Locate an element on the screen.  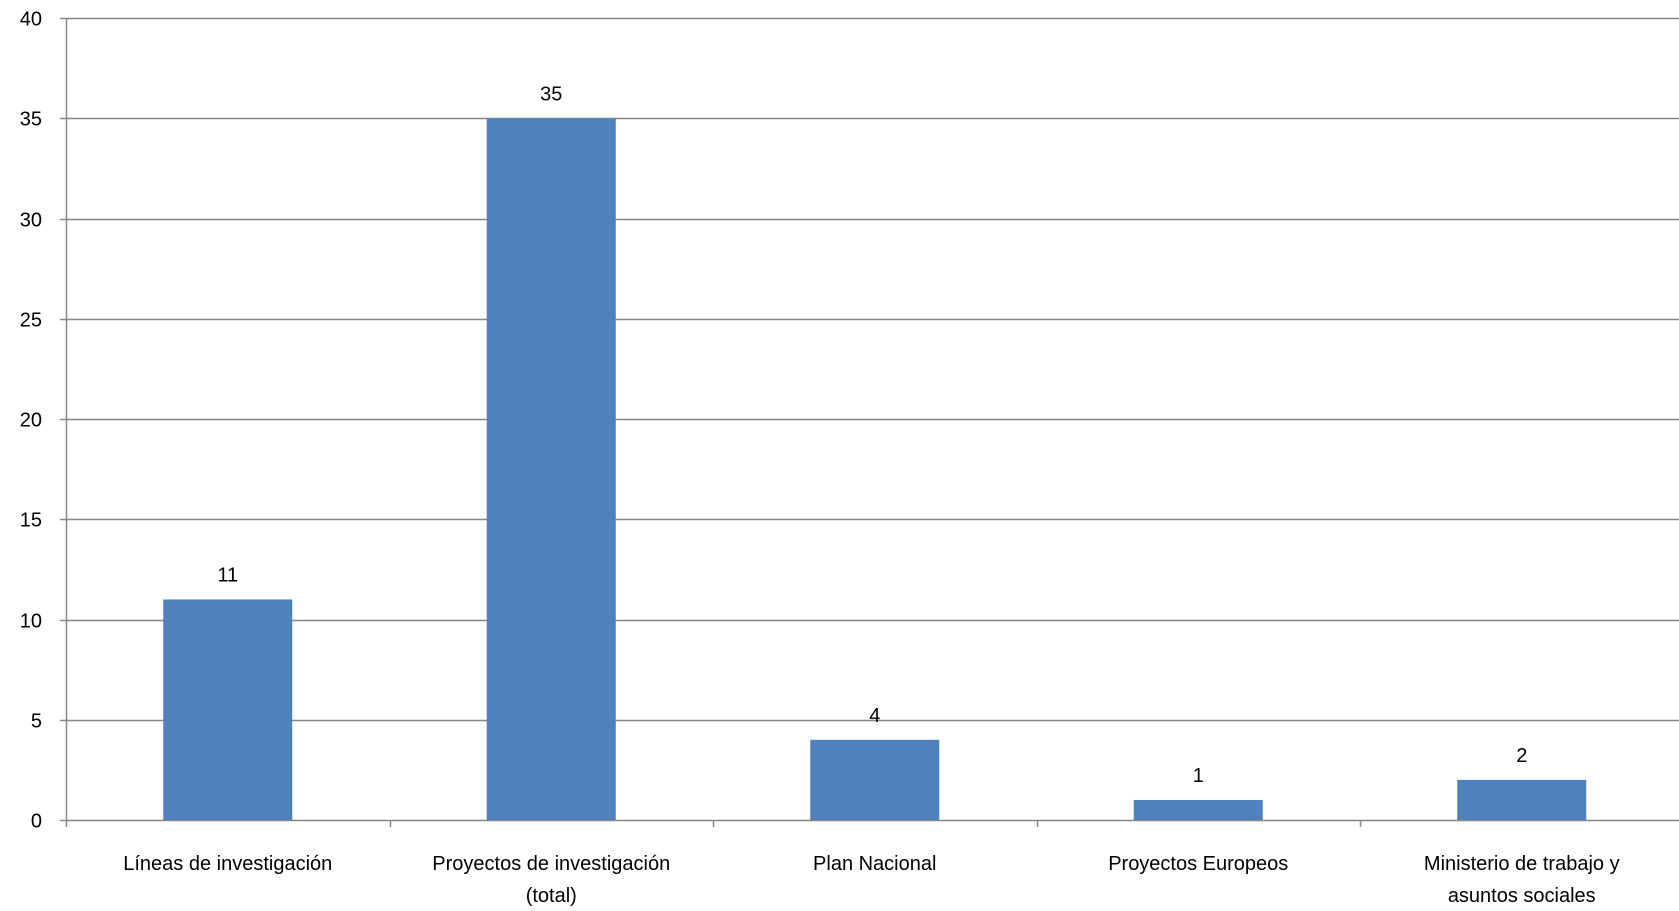
data-label: 35 is located at coordinates (551, 94).